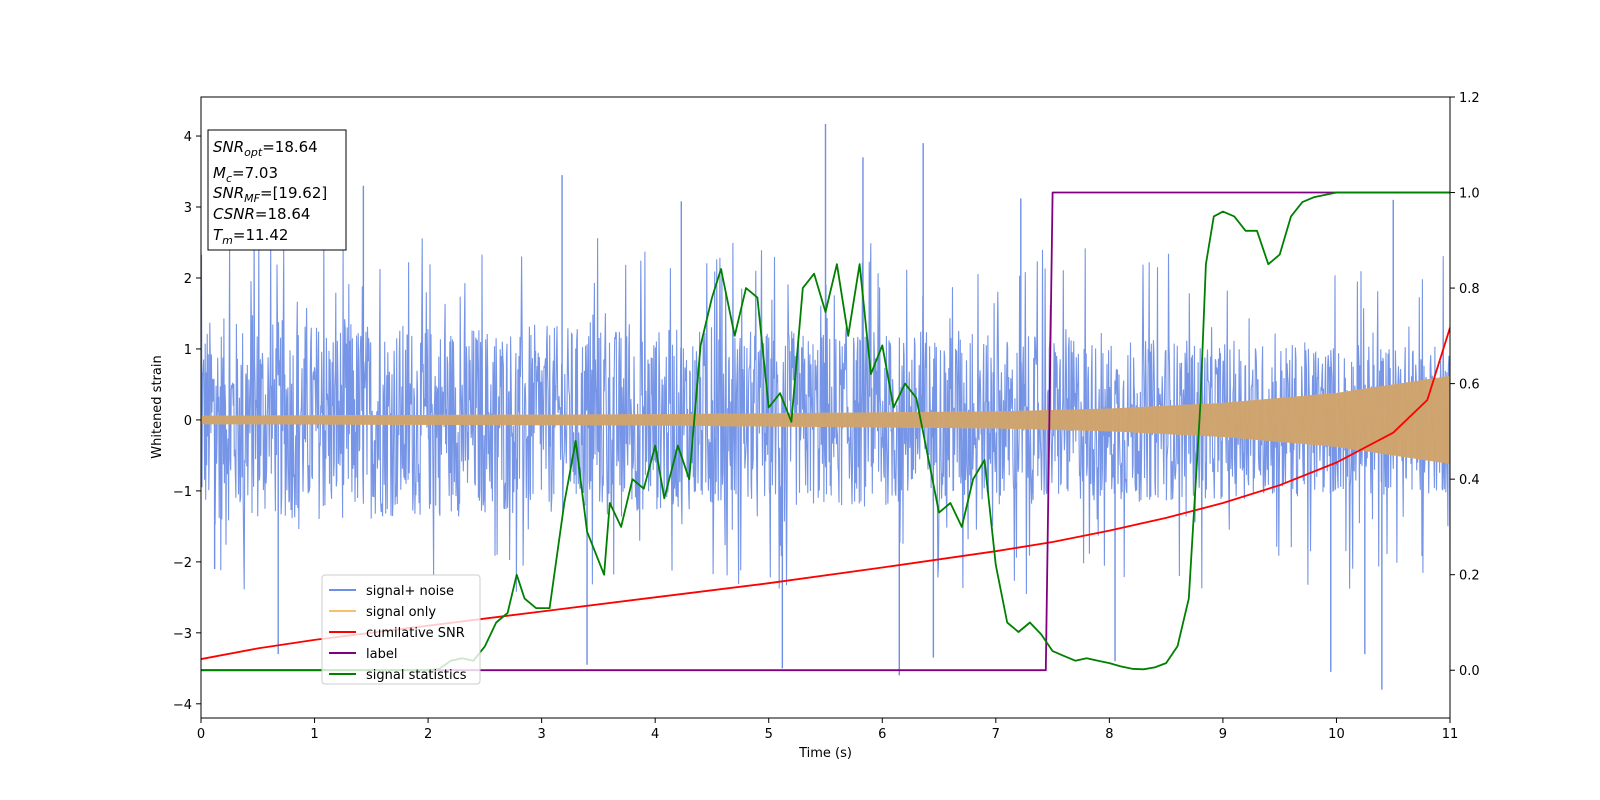  I want to click on y-tick-label: 4, so click(188, 137).